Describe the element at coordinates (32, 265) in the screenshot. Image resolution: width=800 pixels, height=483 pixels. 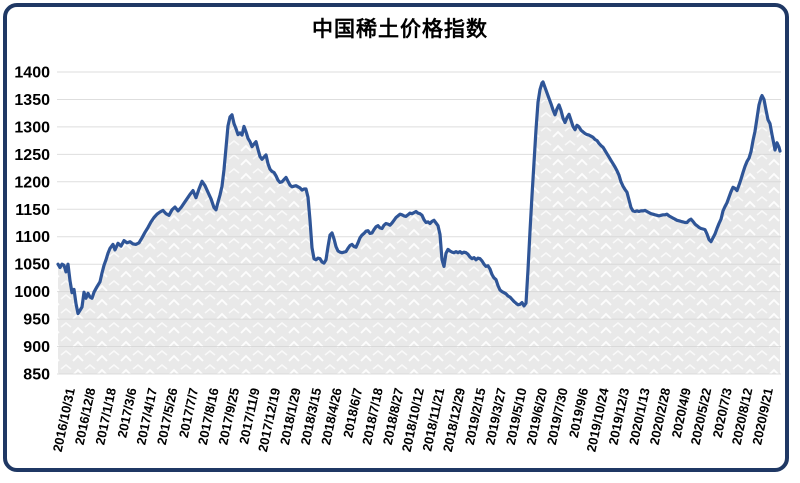
I see `svg-text: 1050` at that location.